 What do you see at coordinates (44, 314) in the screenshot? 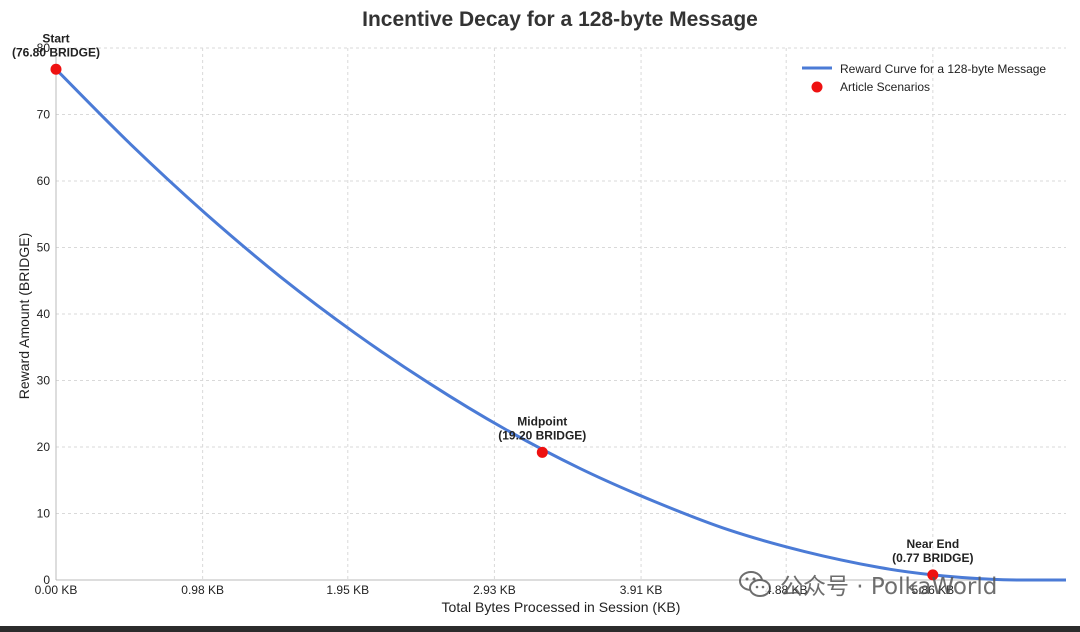
I see `y-tick-label: 40` at bounding box center [44, 314].